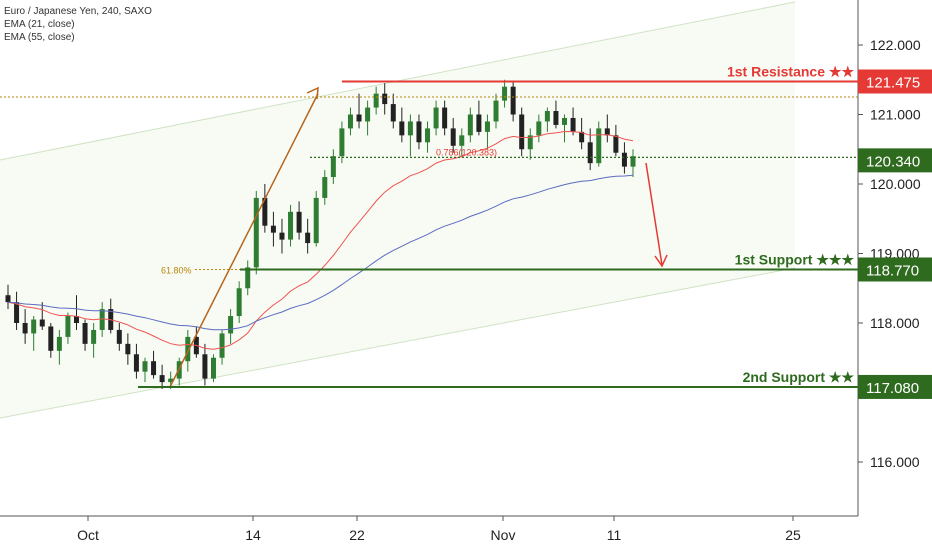 The height and width of the screenshot is (555, 932). Describe the element at coordinates (466, 152) in the screenshot. I see `fib-786-label: 0.786(120.383)` at that location.